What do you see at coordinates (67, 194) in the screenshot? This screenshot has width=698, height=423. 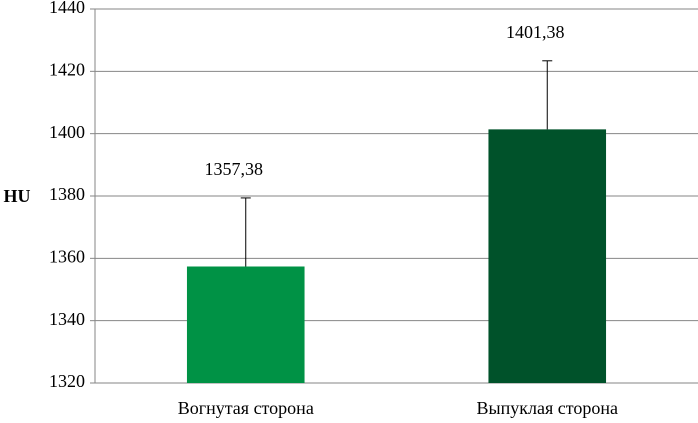 I see `y-tick-label: 1380` at bounding box center [67, 194].